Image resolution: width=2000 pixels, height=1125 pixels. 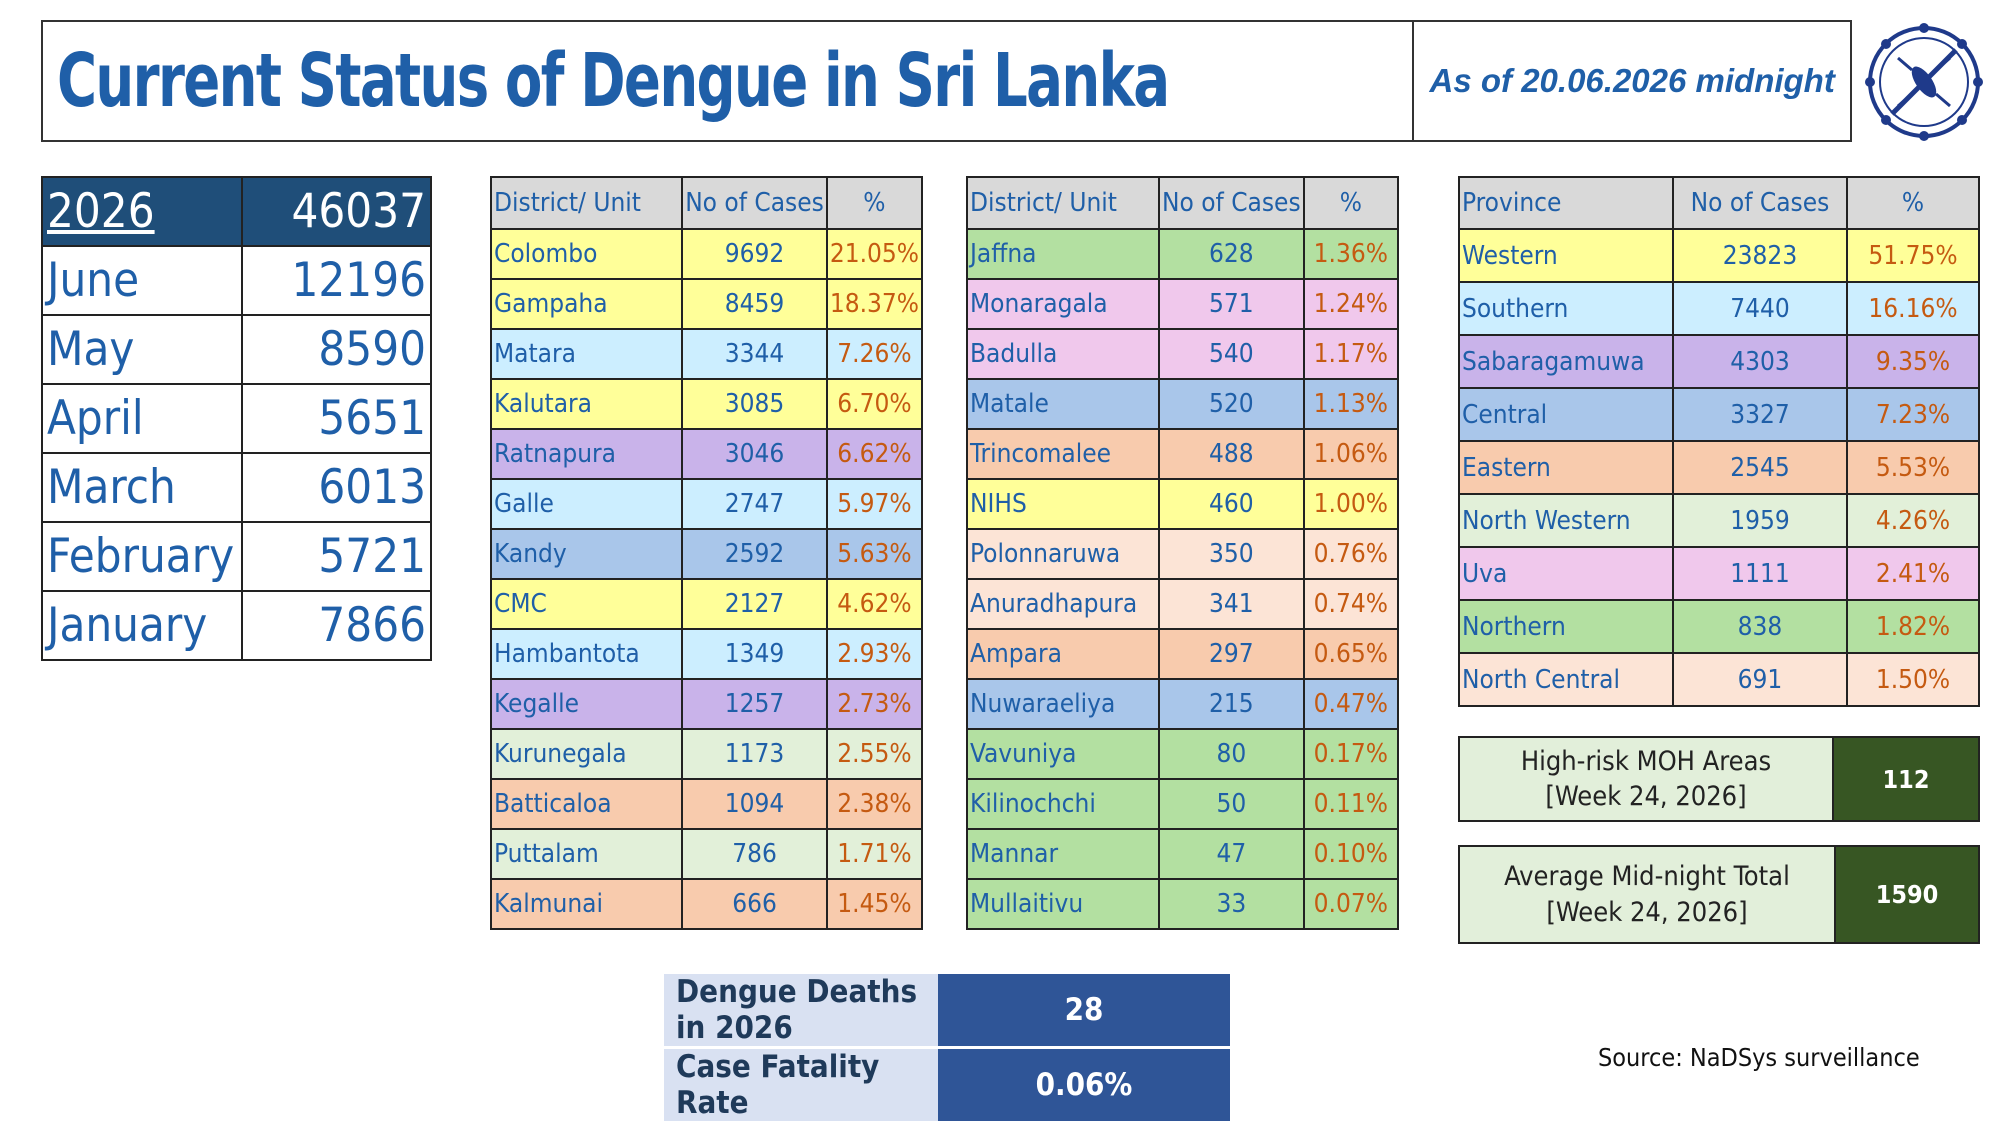 What do you see at coordinates (1719, 255) in the screenshot?
I see `table-row: Western 23823 51.75%` at bounding box center [1719, 255].